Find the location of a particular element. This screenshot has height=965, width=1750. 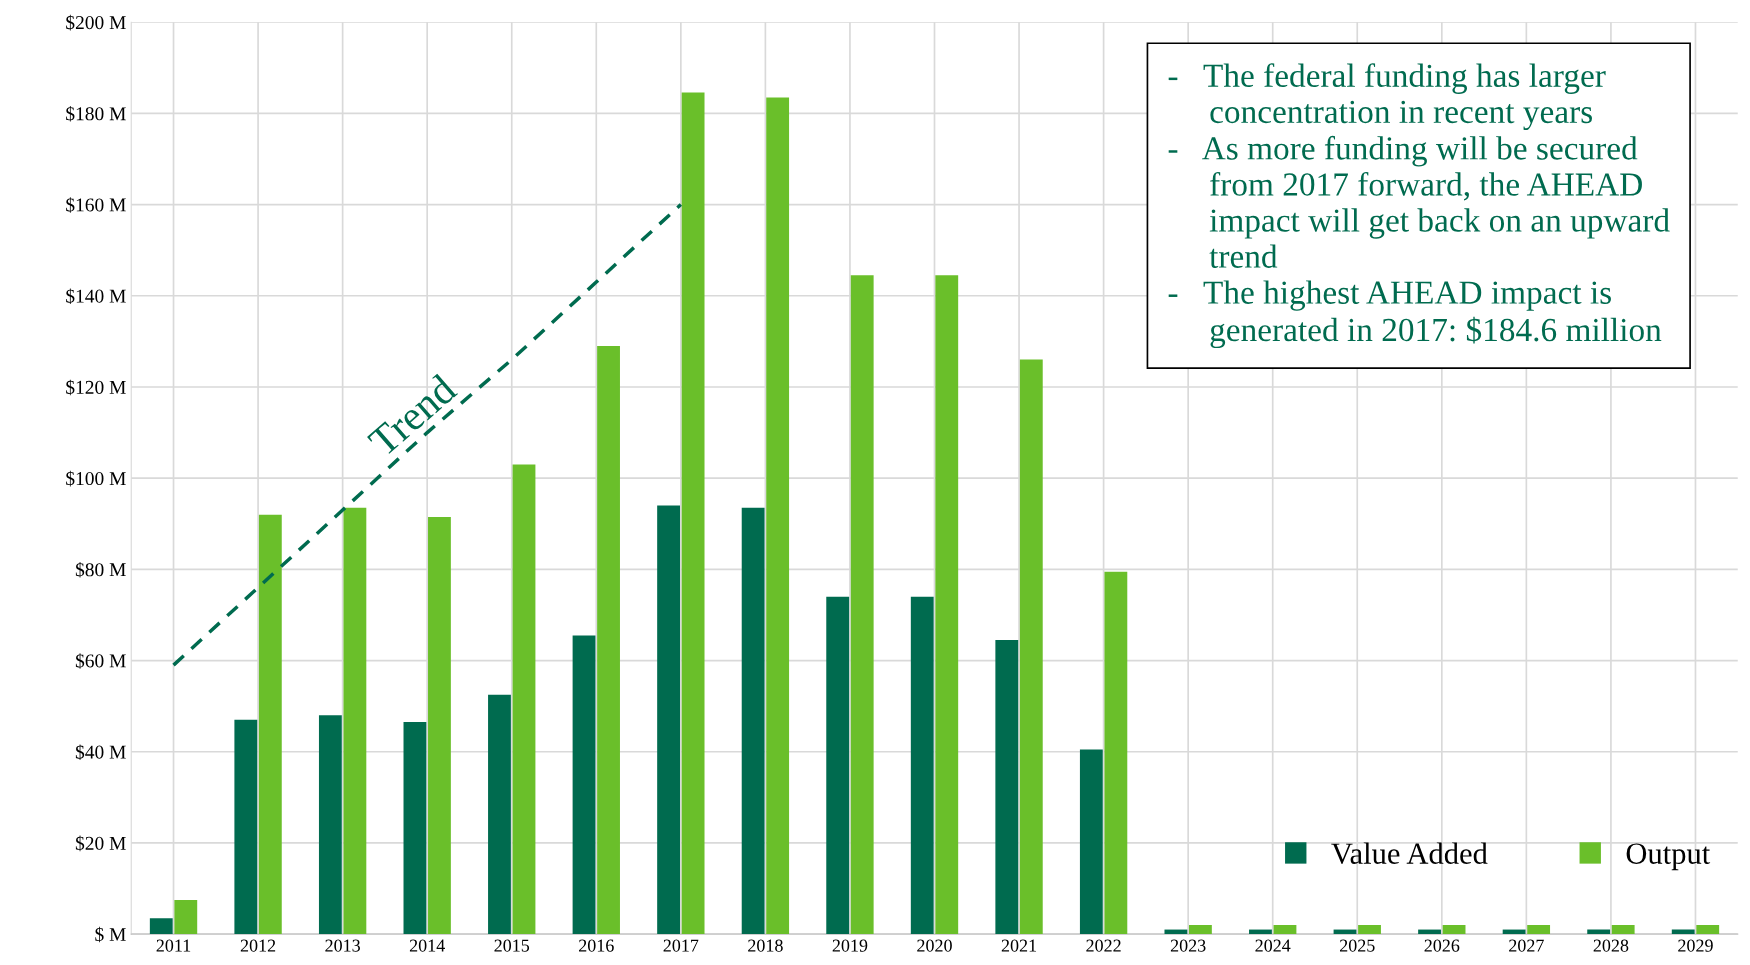

y-tick-label: $20 M is located at coordinates (100, 843).